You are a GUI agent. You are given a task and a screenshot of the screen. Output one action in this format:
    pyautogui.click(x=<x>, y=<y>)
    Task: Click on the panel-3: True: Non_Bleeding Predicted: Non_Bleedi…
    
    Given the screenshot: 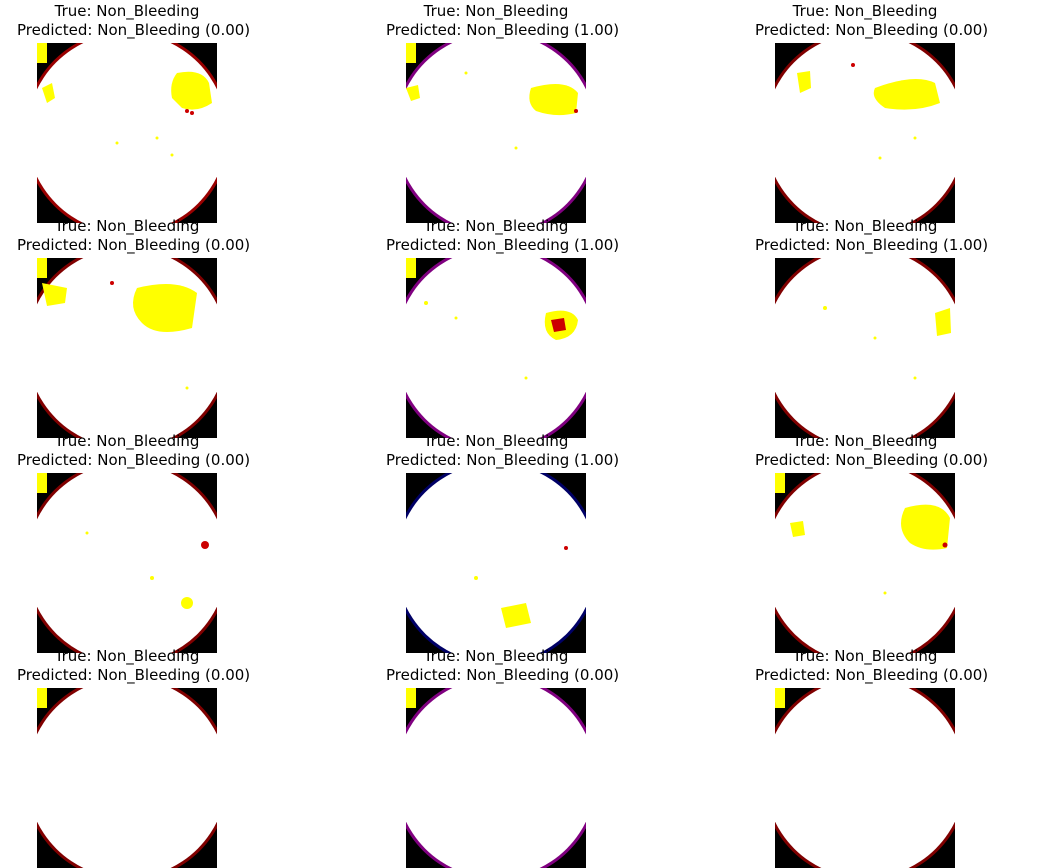 What is the action you would take?
    pyautogui.click(x=872, y=111)
    